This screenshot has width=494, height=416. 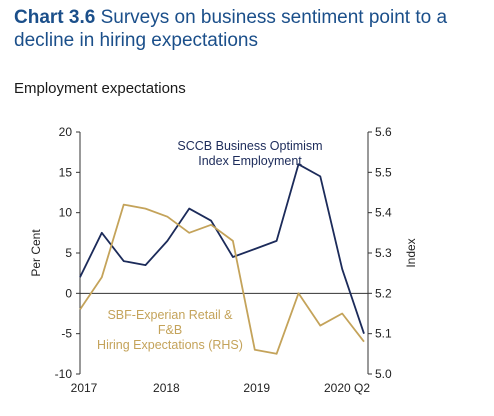 What do you see at coordinates (256, 388) in the screenshot?
I see `x-tick-label: 2019` at bounding box center [256, 388].